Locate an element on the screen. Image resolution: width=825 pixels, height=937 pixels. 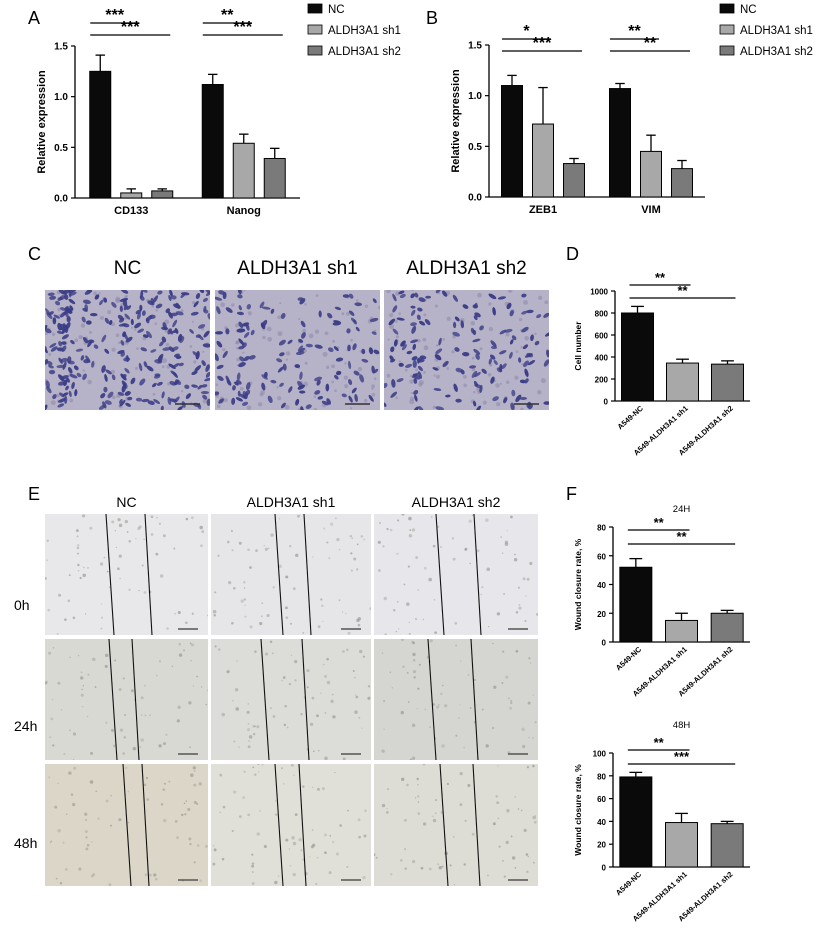
chart-d-y-tick-label: 200 is located at coordinates (602, 380).